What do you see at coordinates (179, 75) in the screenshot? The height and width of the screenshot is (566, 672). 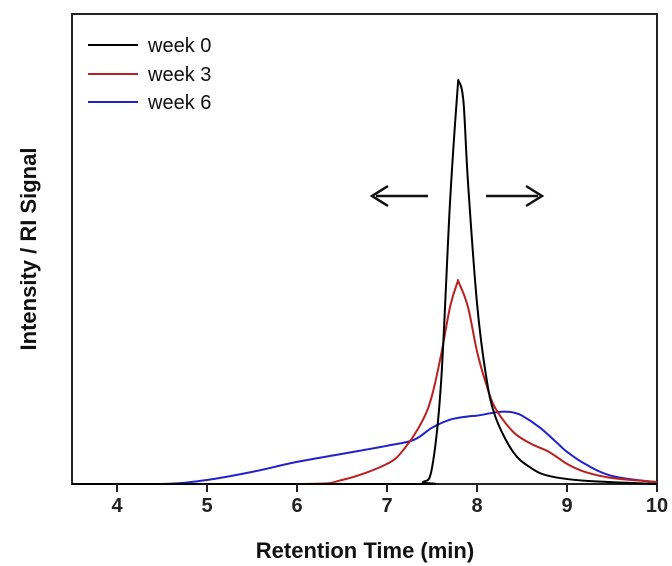 I see `legend-label-week-3: week 3` at bounding box center [179, 75].